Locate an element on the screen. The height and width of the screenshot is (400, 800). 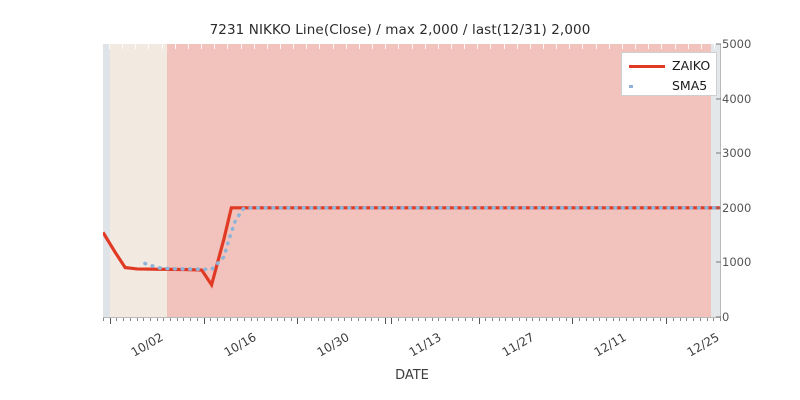
legend-item-sma5: SMA5 is located at coordinates (669, 86).